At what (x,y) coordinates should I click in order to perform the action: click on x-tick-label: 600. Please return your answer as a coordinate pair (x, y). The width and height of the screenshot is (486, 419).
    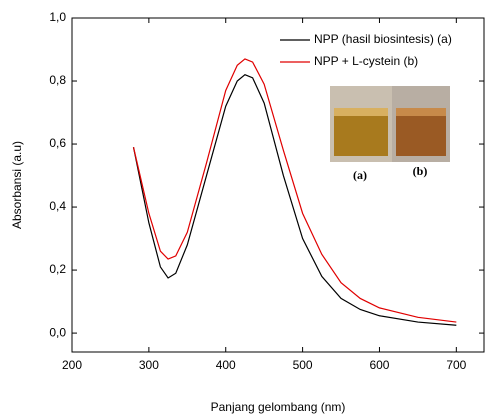
    Looking at the image, I should click on (379, 365).